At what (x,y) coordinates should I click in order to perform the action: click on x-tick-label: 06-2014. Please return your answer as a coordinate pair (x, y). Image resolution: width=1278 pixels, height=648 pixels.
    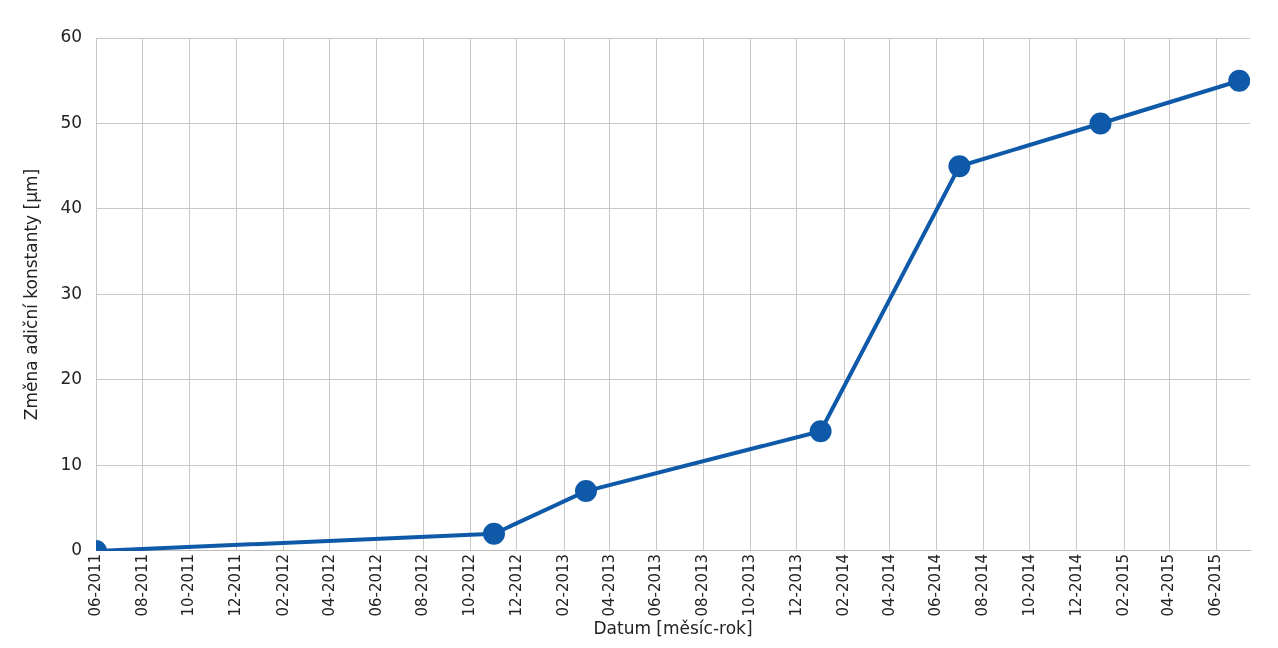
    Looking at the image, I should click on (935, 585).